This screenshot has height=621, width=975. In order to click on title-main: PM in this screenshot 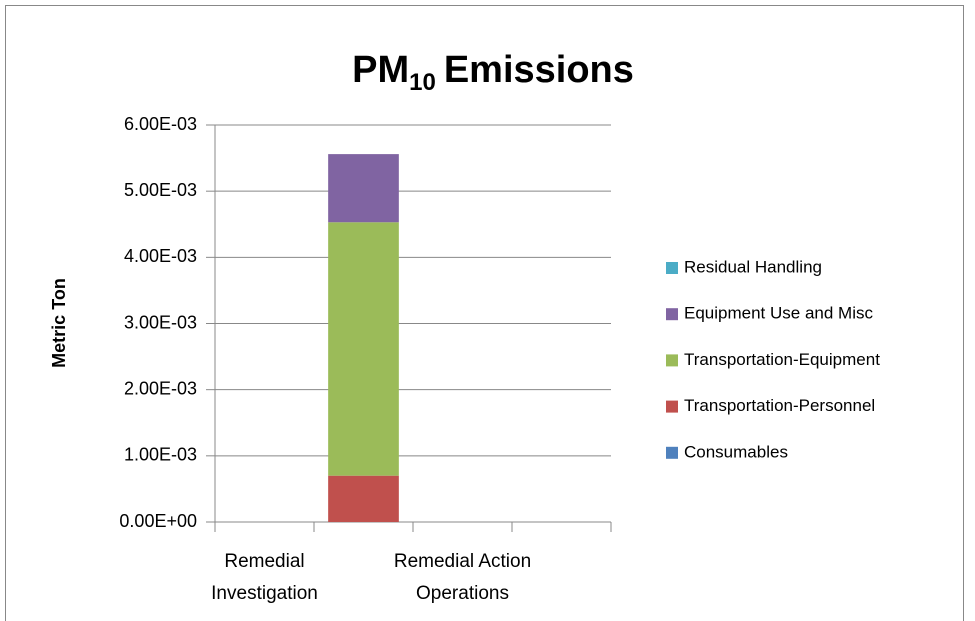, I will do `click(380, 70)`.